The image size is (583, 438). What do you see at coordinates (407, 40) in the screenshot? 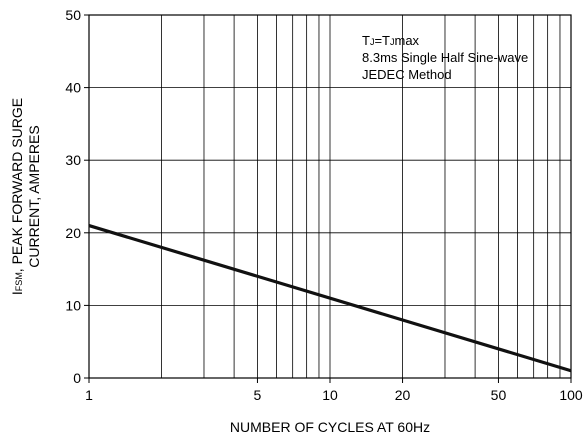
I see `annotation-max: max` at bounding box center [407, 40].